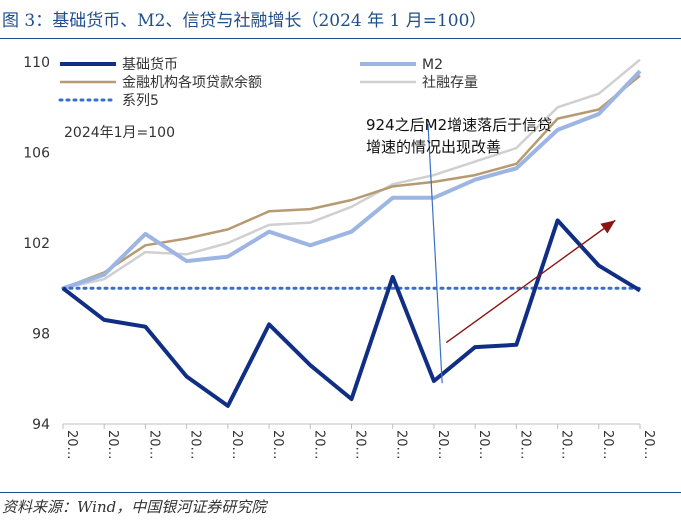  I want to click on y-tick-label: 94, so click(41, 425).